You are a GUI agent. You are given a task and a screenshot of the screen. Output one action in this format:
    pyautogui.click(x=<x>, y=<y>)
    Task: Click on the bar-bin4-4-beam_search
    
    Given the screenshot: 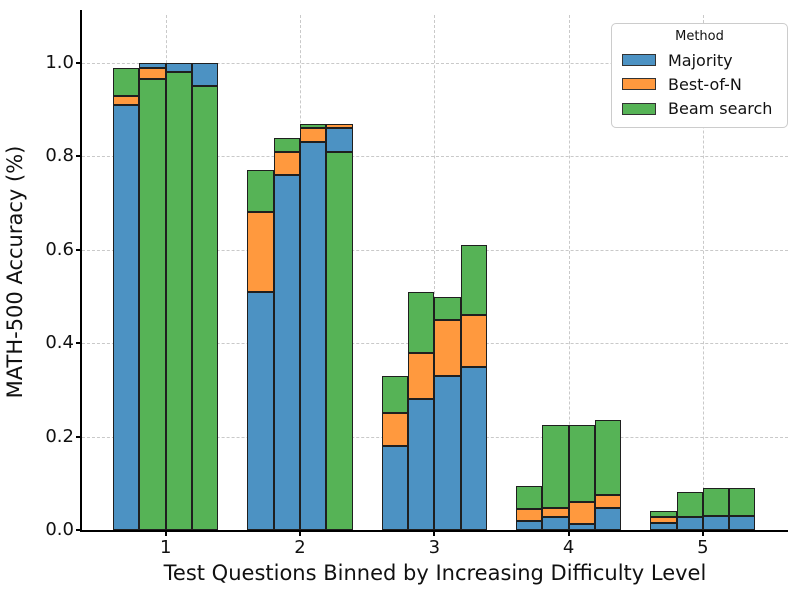 What is the action you would take?
    pyautogui.click(x=608, y=457)
    